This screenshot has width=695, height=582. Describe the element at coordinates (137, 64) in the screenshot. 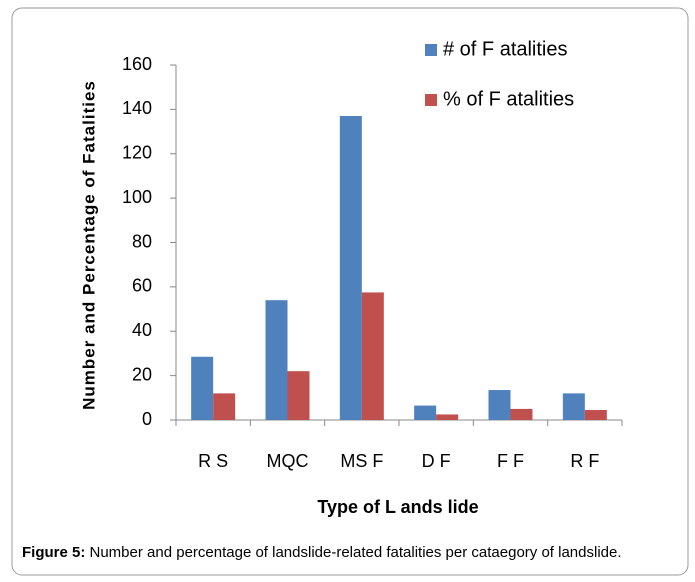

I see `y-tick-label: 160` at that location.